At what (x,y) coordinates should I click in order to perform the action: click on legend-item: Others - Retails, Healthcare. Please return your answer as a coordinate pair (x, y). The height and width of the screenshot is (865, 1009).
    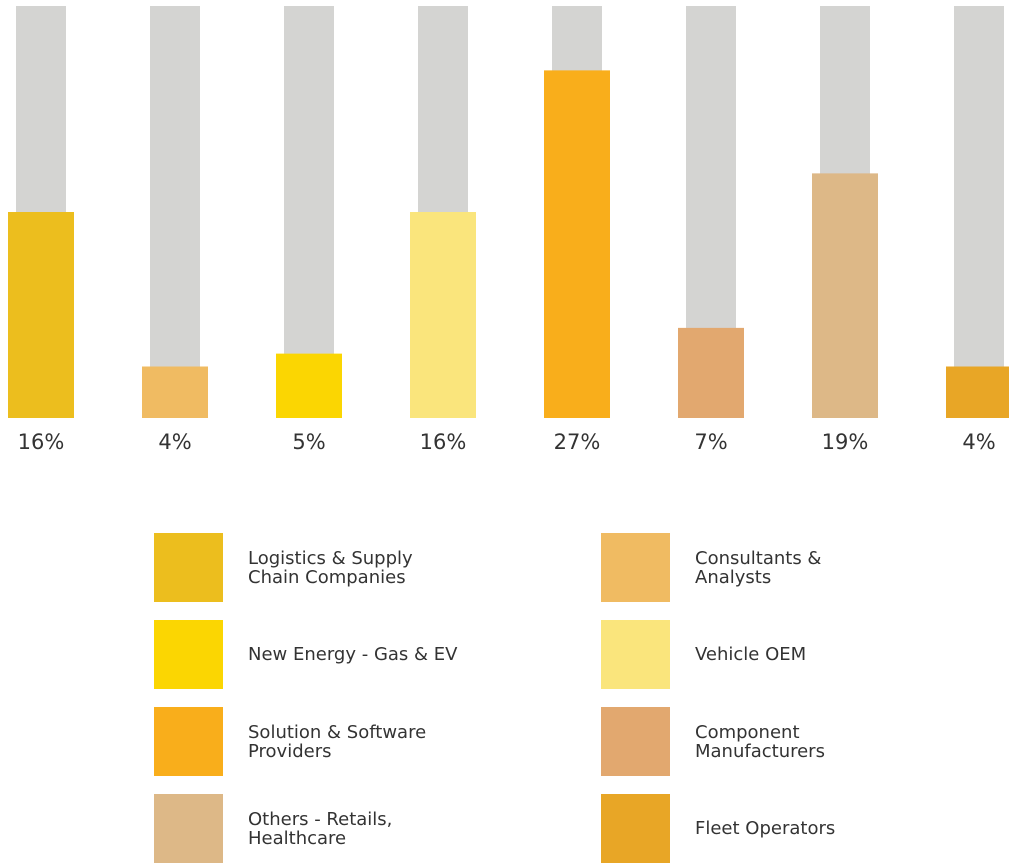
    Looking at the image, I should click on (364, 828).